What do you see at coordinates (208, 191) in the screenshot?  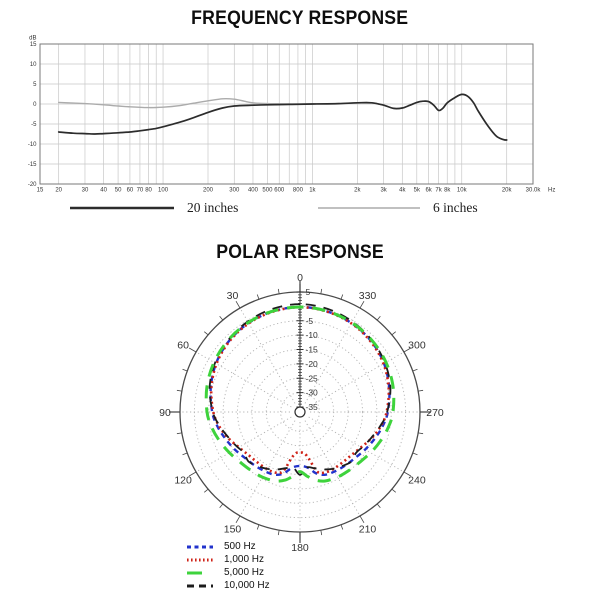 I see `svg-text: 200` at bounding box center [208, 191].